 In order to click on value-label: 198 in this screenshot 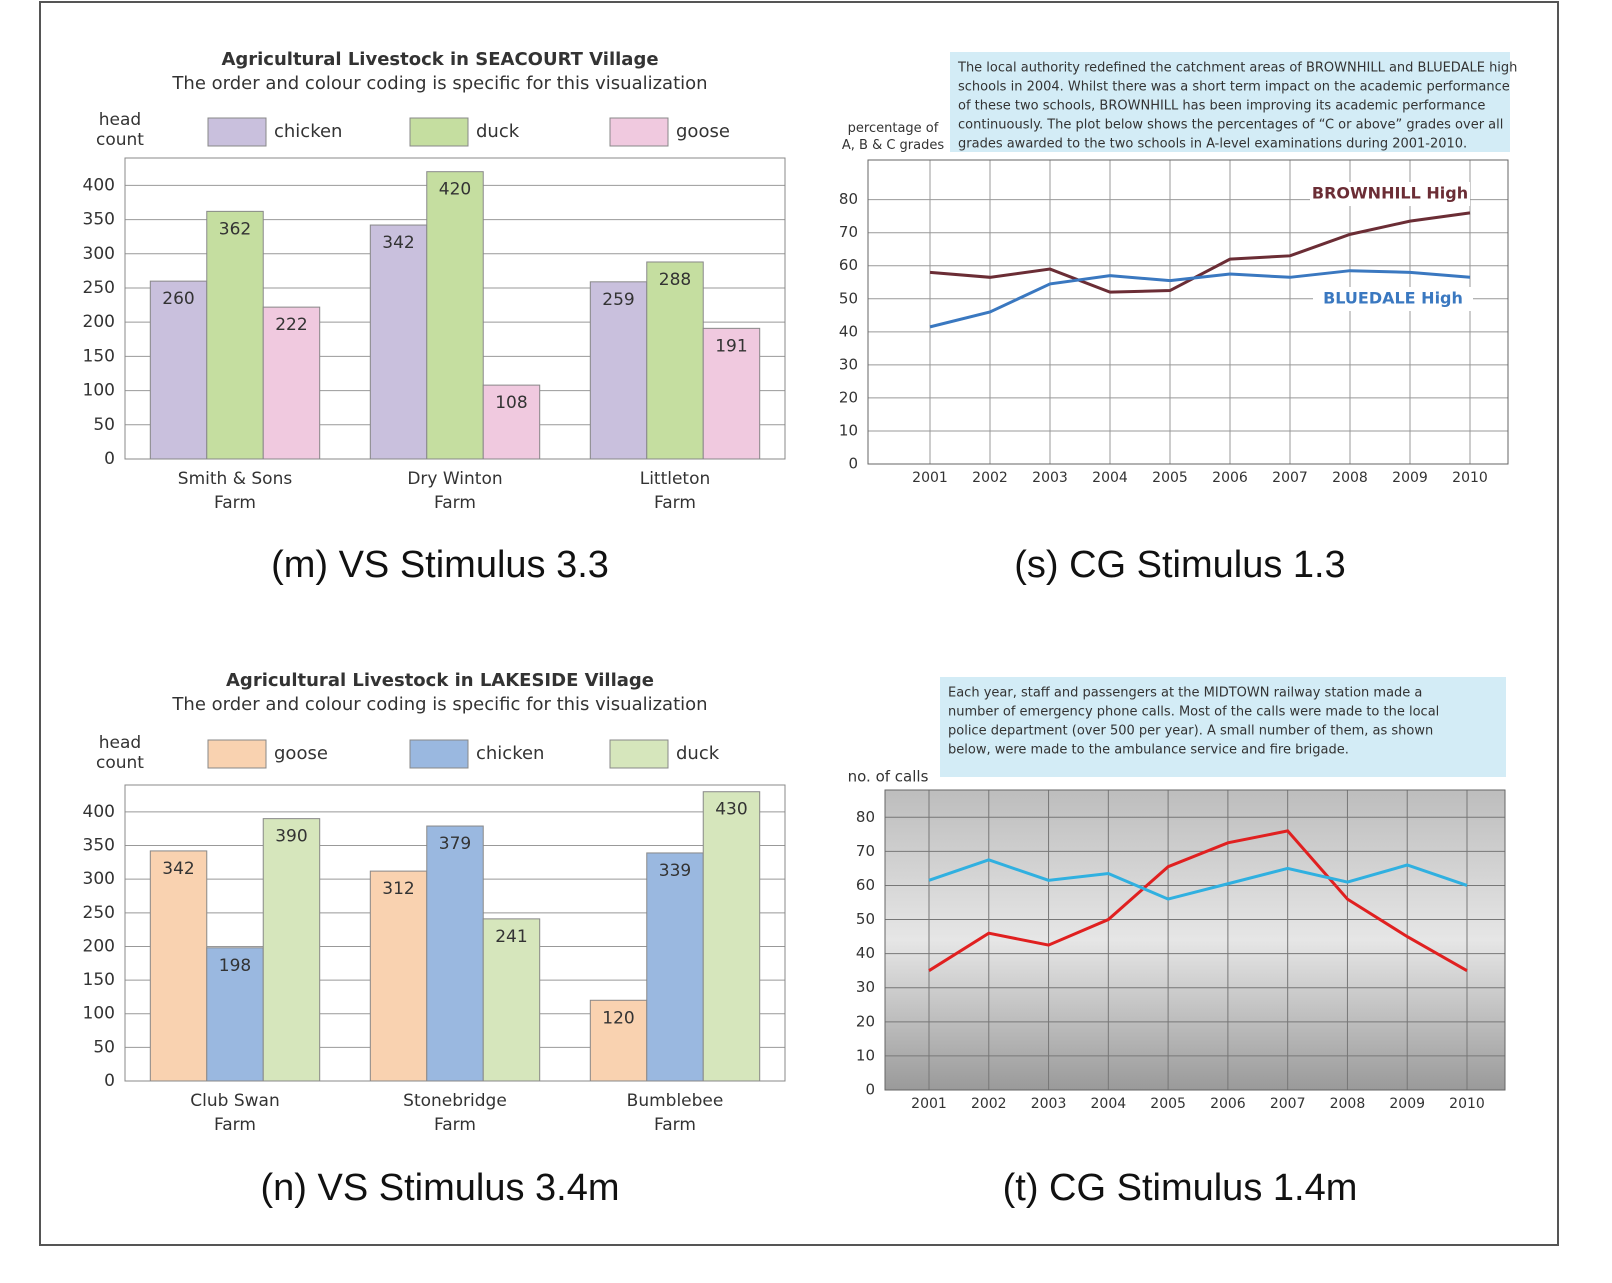, I will do `click(235, 966)`.